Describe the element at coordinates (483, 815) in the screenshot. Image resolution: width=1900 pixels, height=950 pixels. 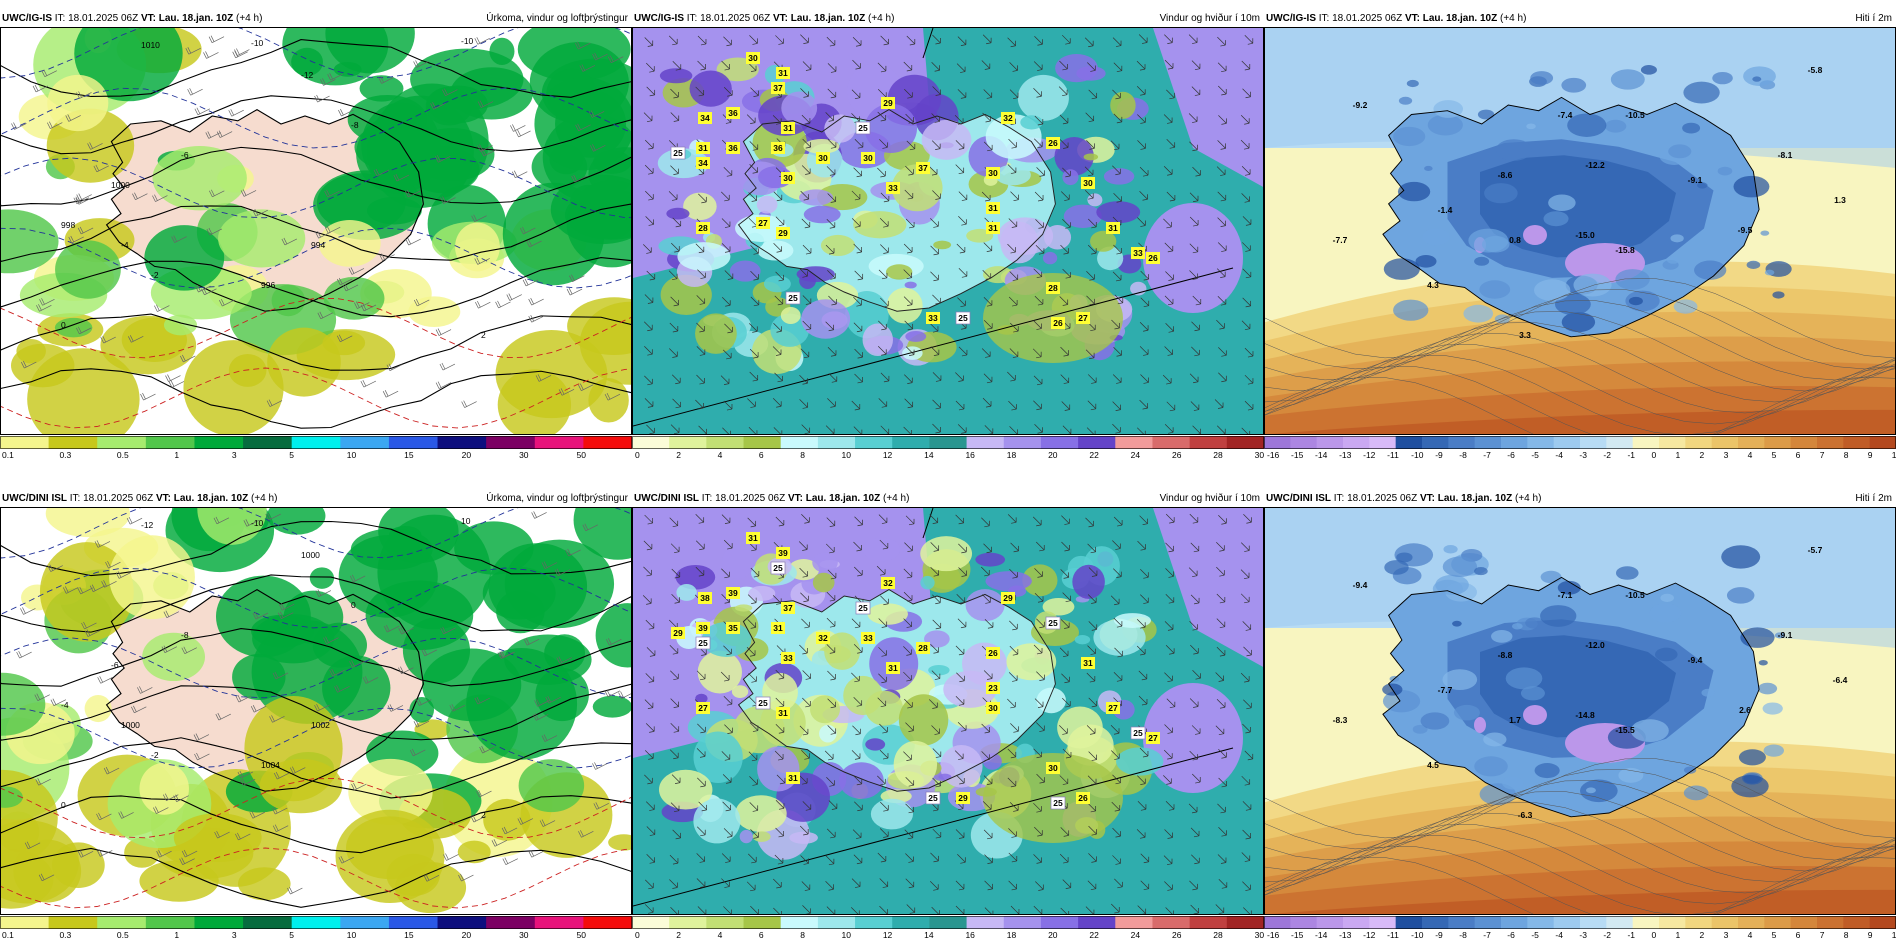
I see `contour-label: 2` at that location.